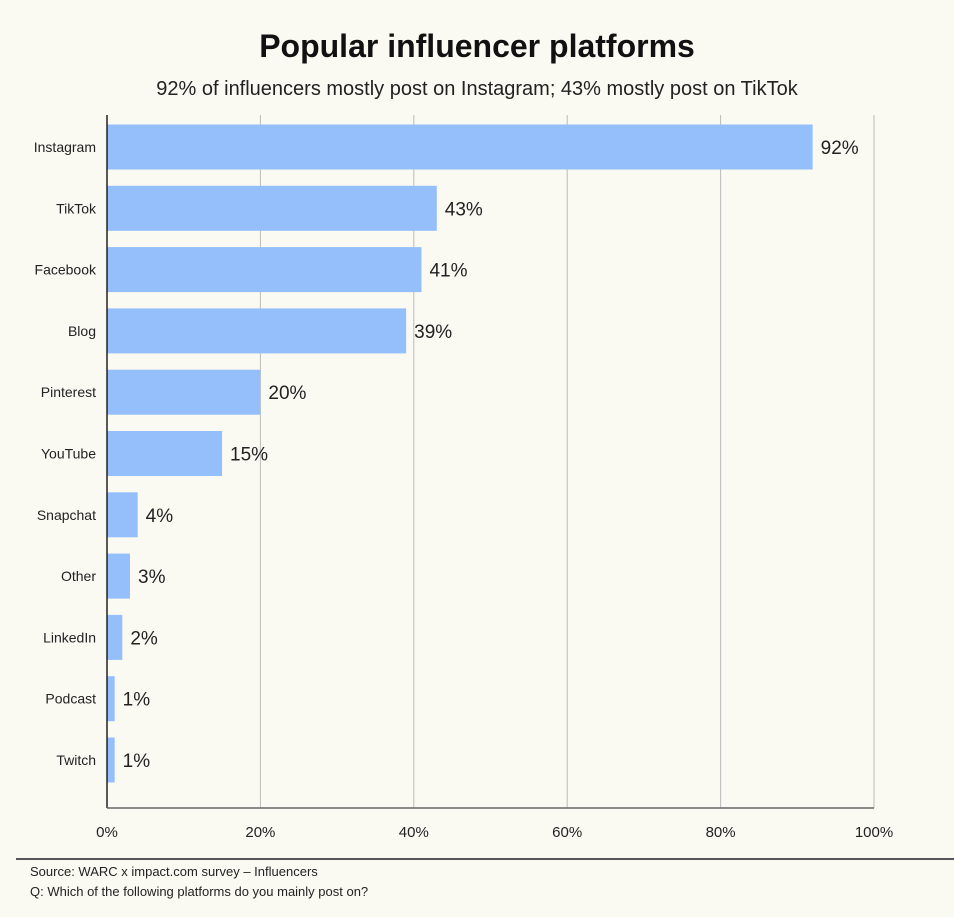 The image size is (954, 917). What do you see at coordinates (257, 331) in the screenshot?
I see `bar-blog` at bounding box center [257, 331].